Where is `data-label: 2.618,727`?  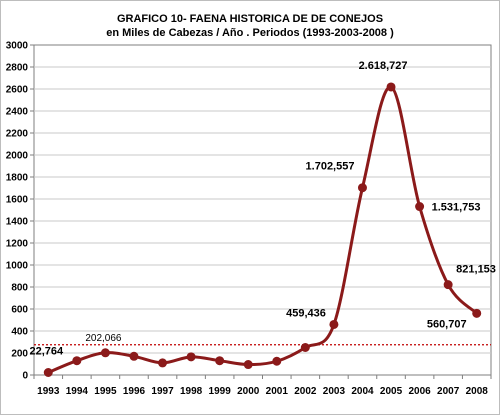
data-label: 2.618,727 is located at coordinates (383, 66).